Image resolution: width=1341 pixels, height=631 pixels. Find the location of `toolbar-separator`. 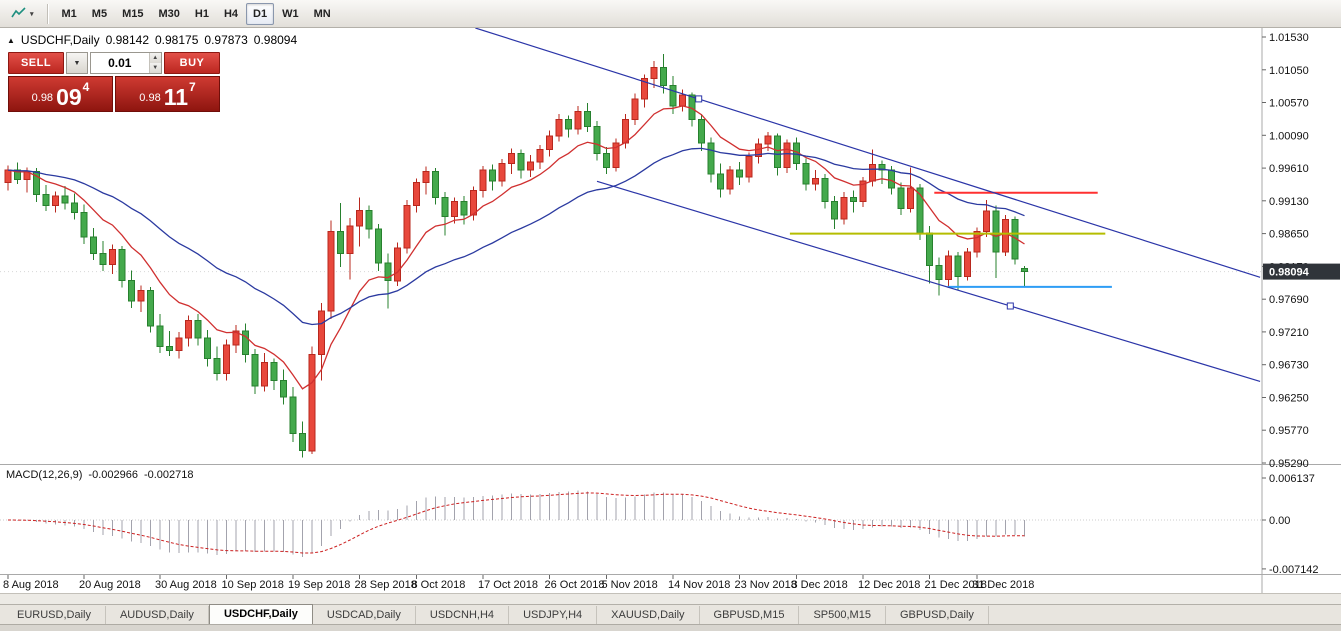

toolbar-separator is located at coordinates (47, 13).